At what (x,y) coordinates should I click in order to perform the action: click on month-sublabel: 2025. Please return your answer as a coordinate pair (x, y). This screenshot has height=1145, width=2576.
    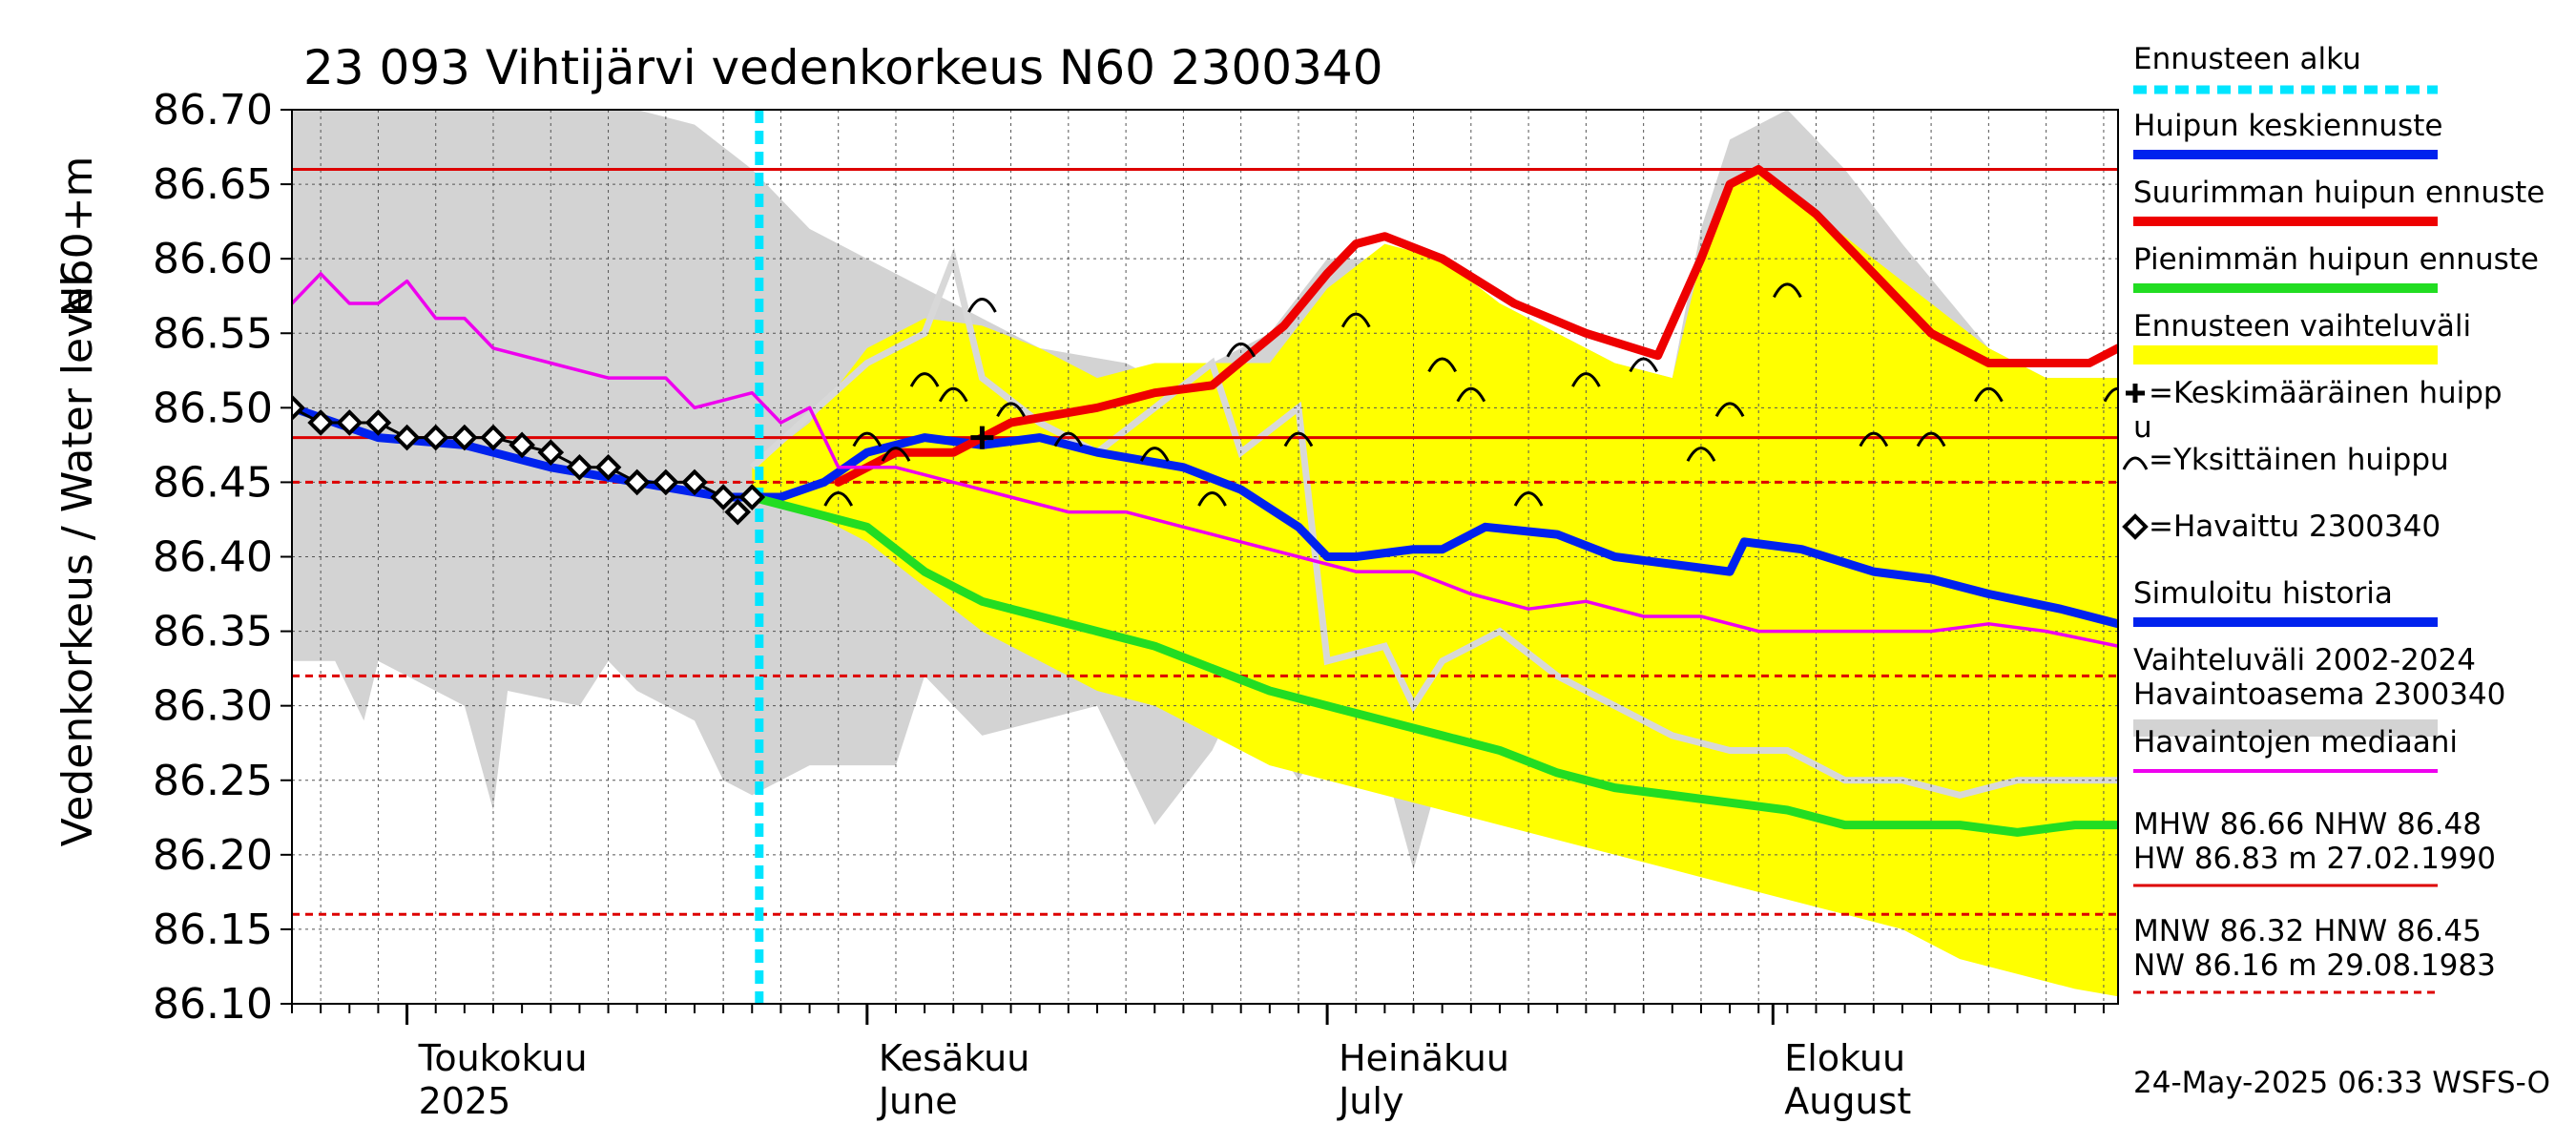
    Looking at the image, I should click on (465, 1101).